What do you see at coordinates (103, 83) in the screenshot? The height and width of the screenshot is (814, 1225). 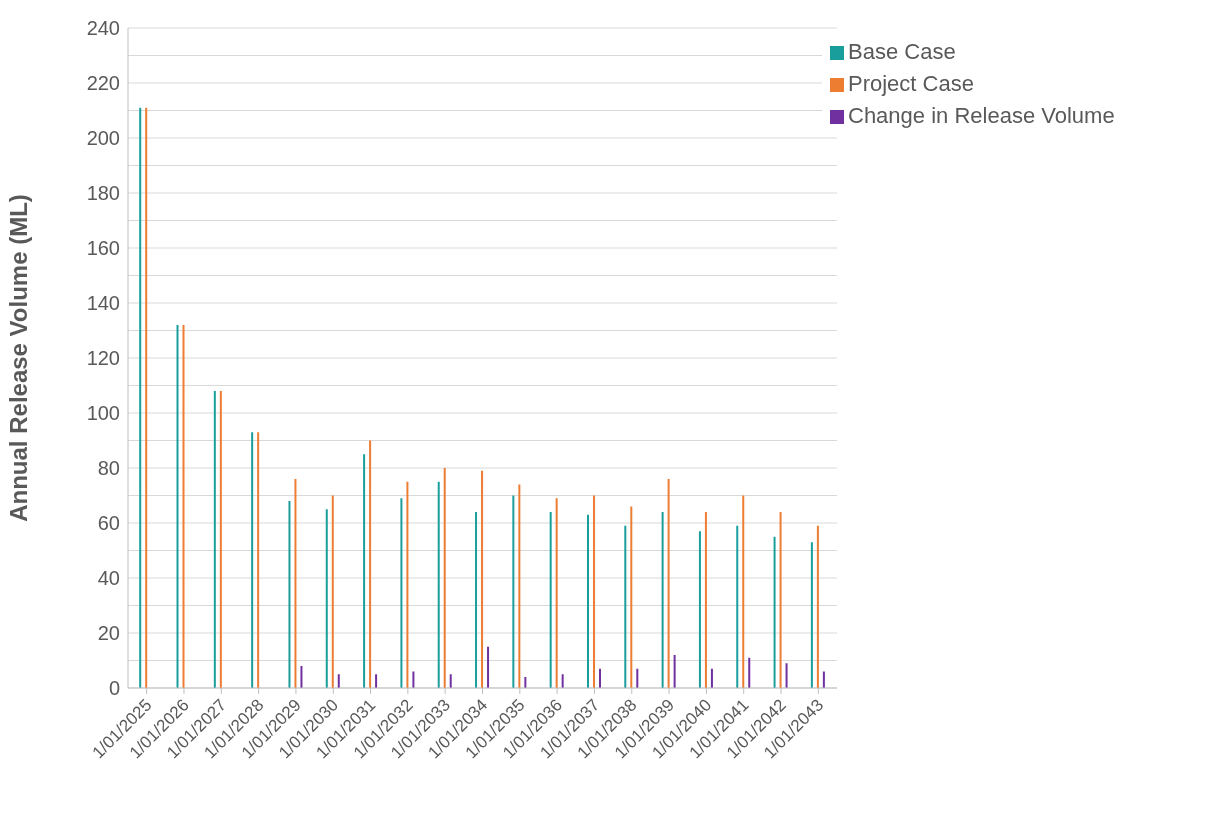 I see `y-tick-label: 220` at bounding box center [103, 83].